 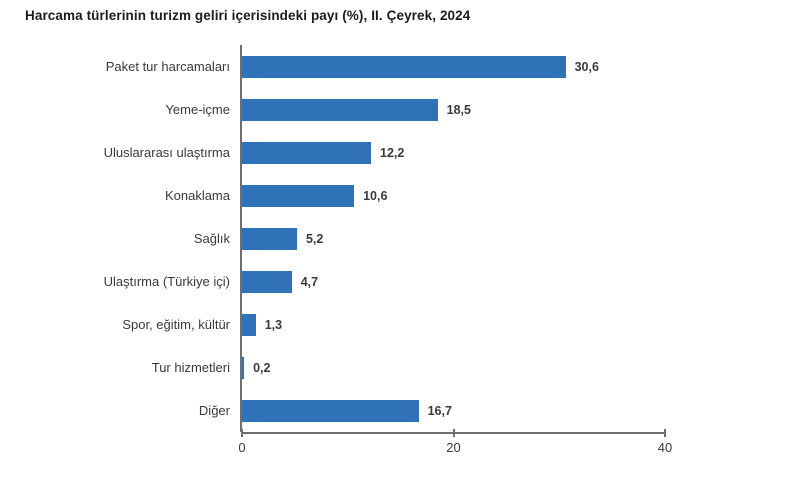 What do you see at coordinates (211, 238) in the screenshot?
I see `category-label: Sağlık` at bounding box center [211, 238].